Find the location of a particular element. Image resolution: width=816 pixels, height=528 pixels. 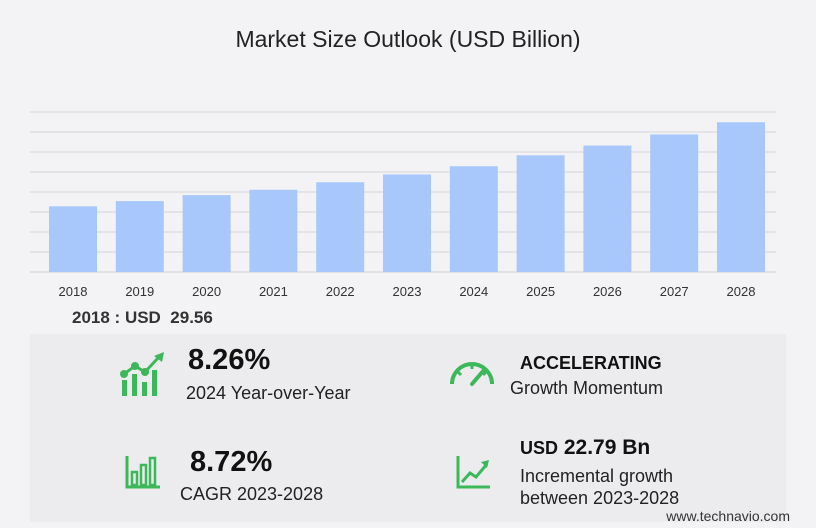

bar-2020 is located at coordinates (206, 233).